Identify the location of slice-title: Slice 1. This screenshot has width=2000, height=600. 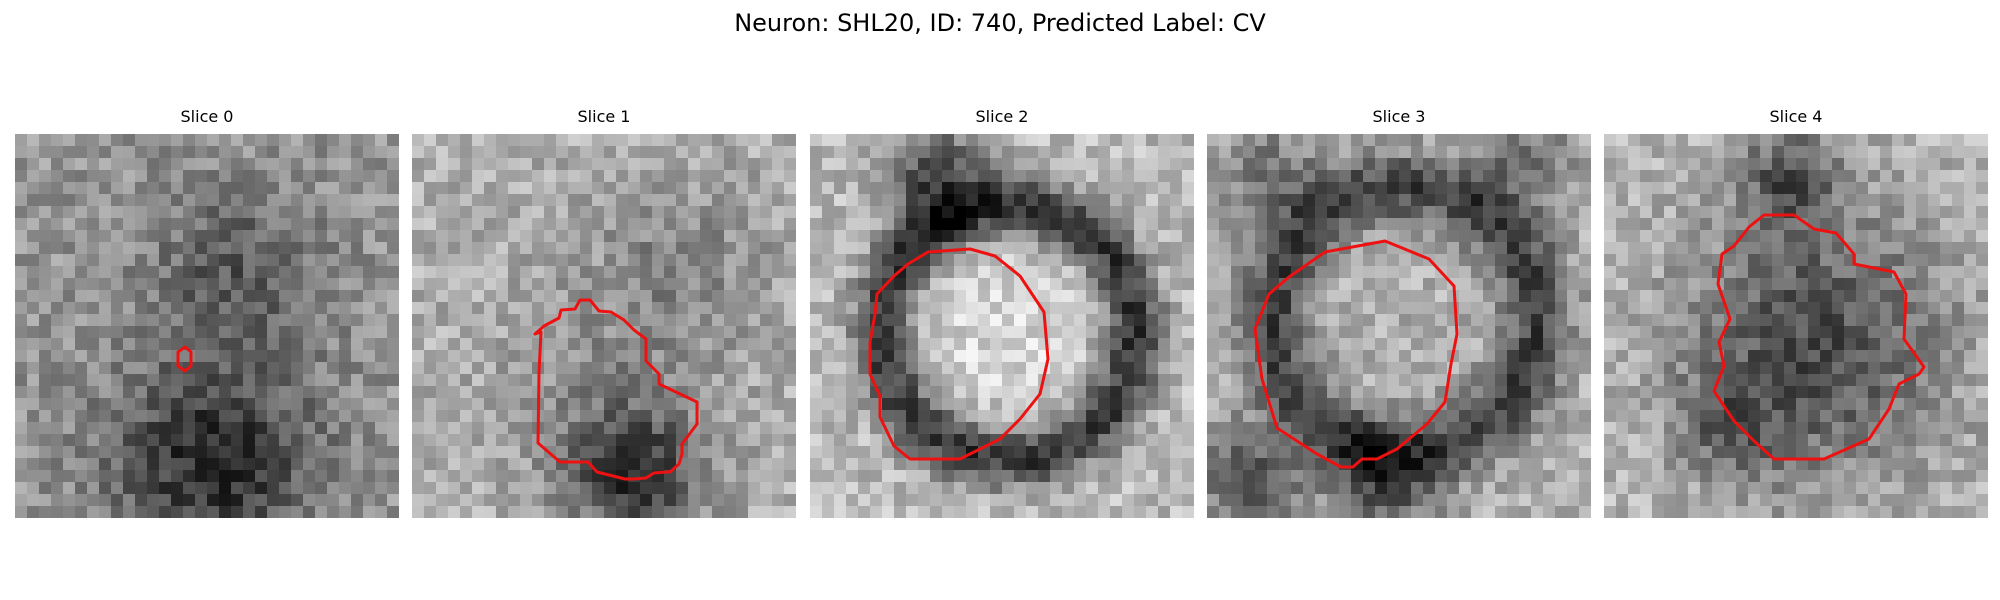
(604, 116).